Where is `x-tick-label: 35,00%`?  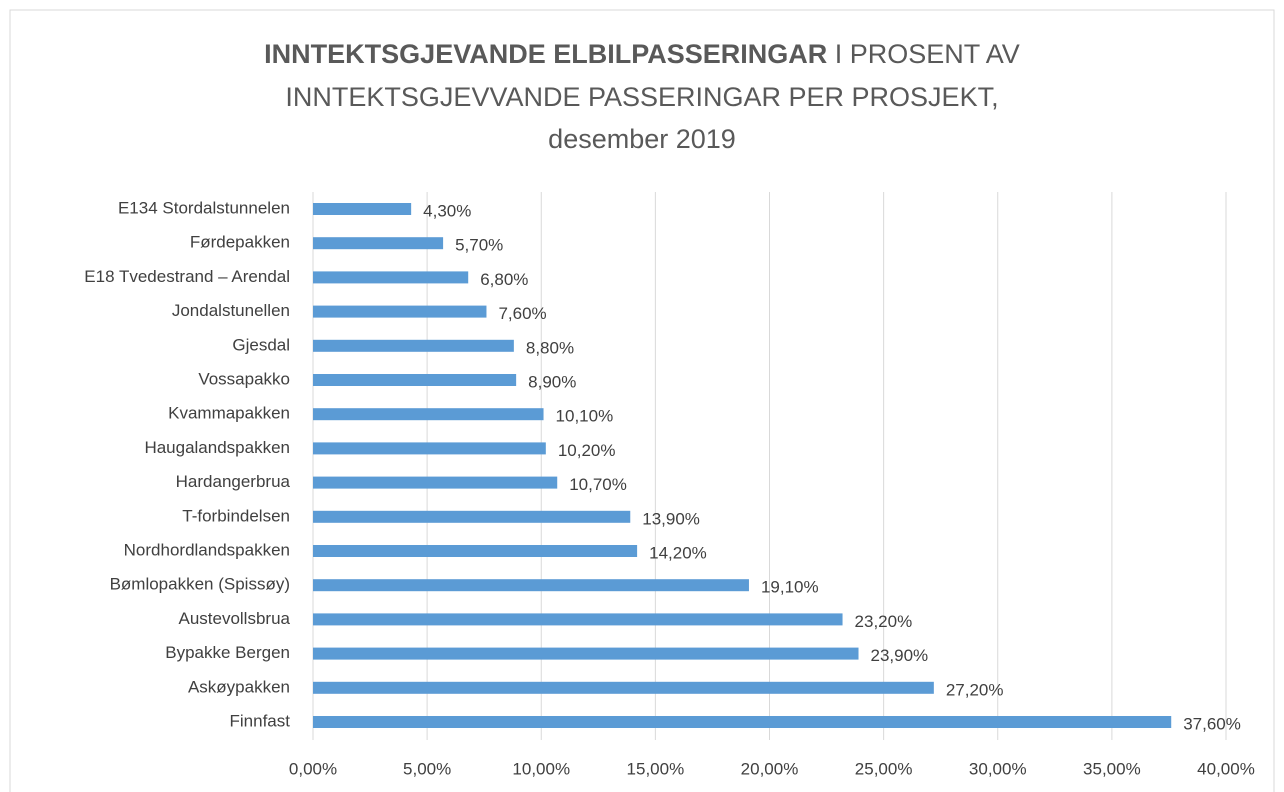 x-tick-label: 35,00% is located at coordinates (1112, 768).